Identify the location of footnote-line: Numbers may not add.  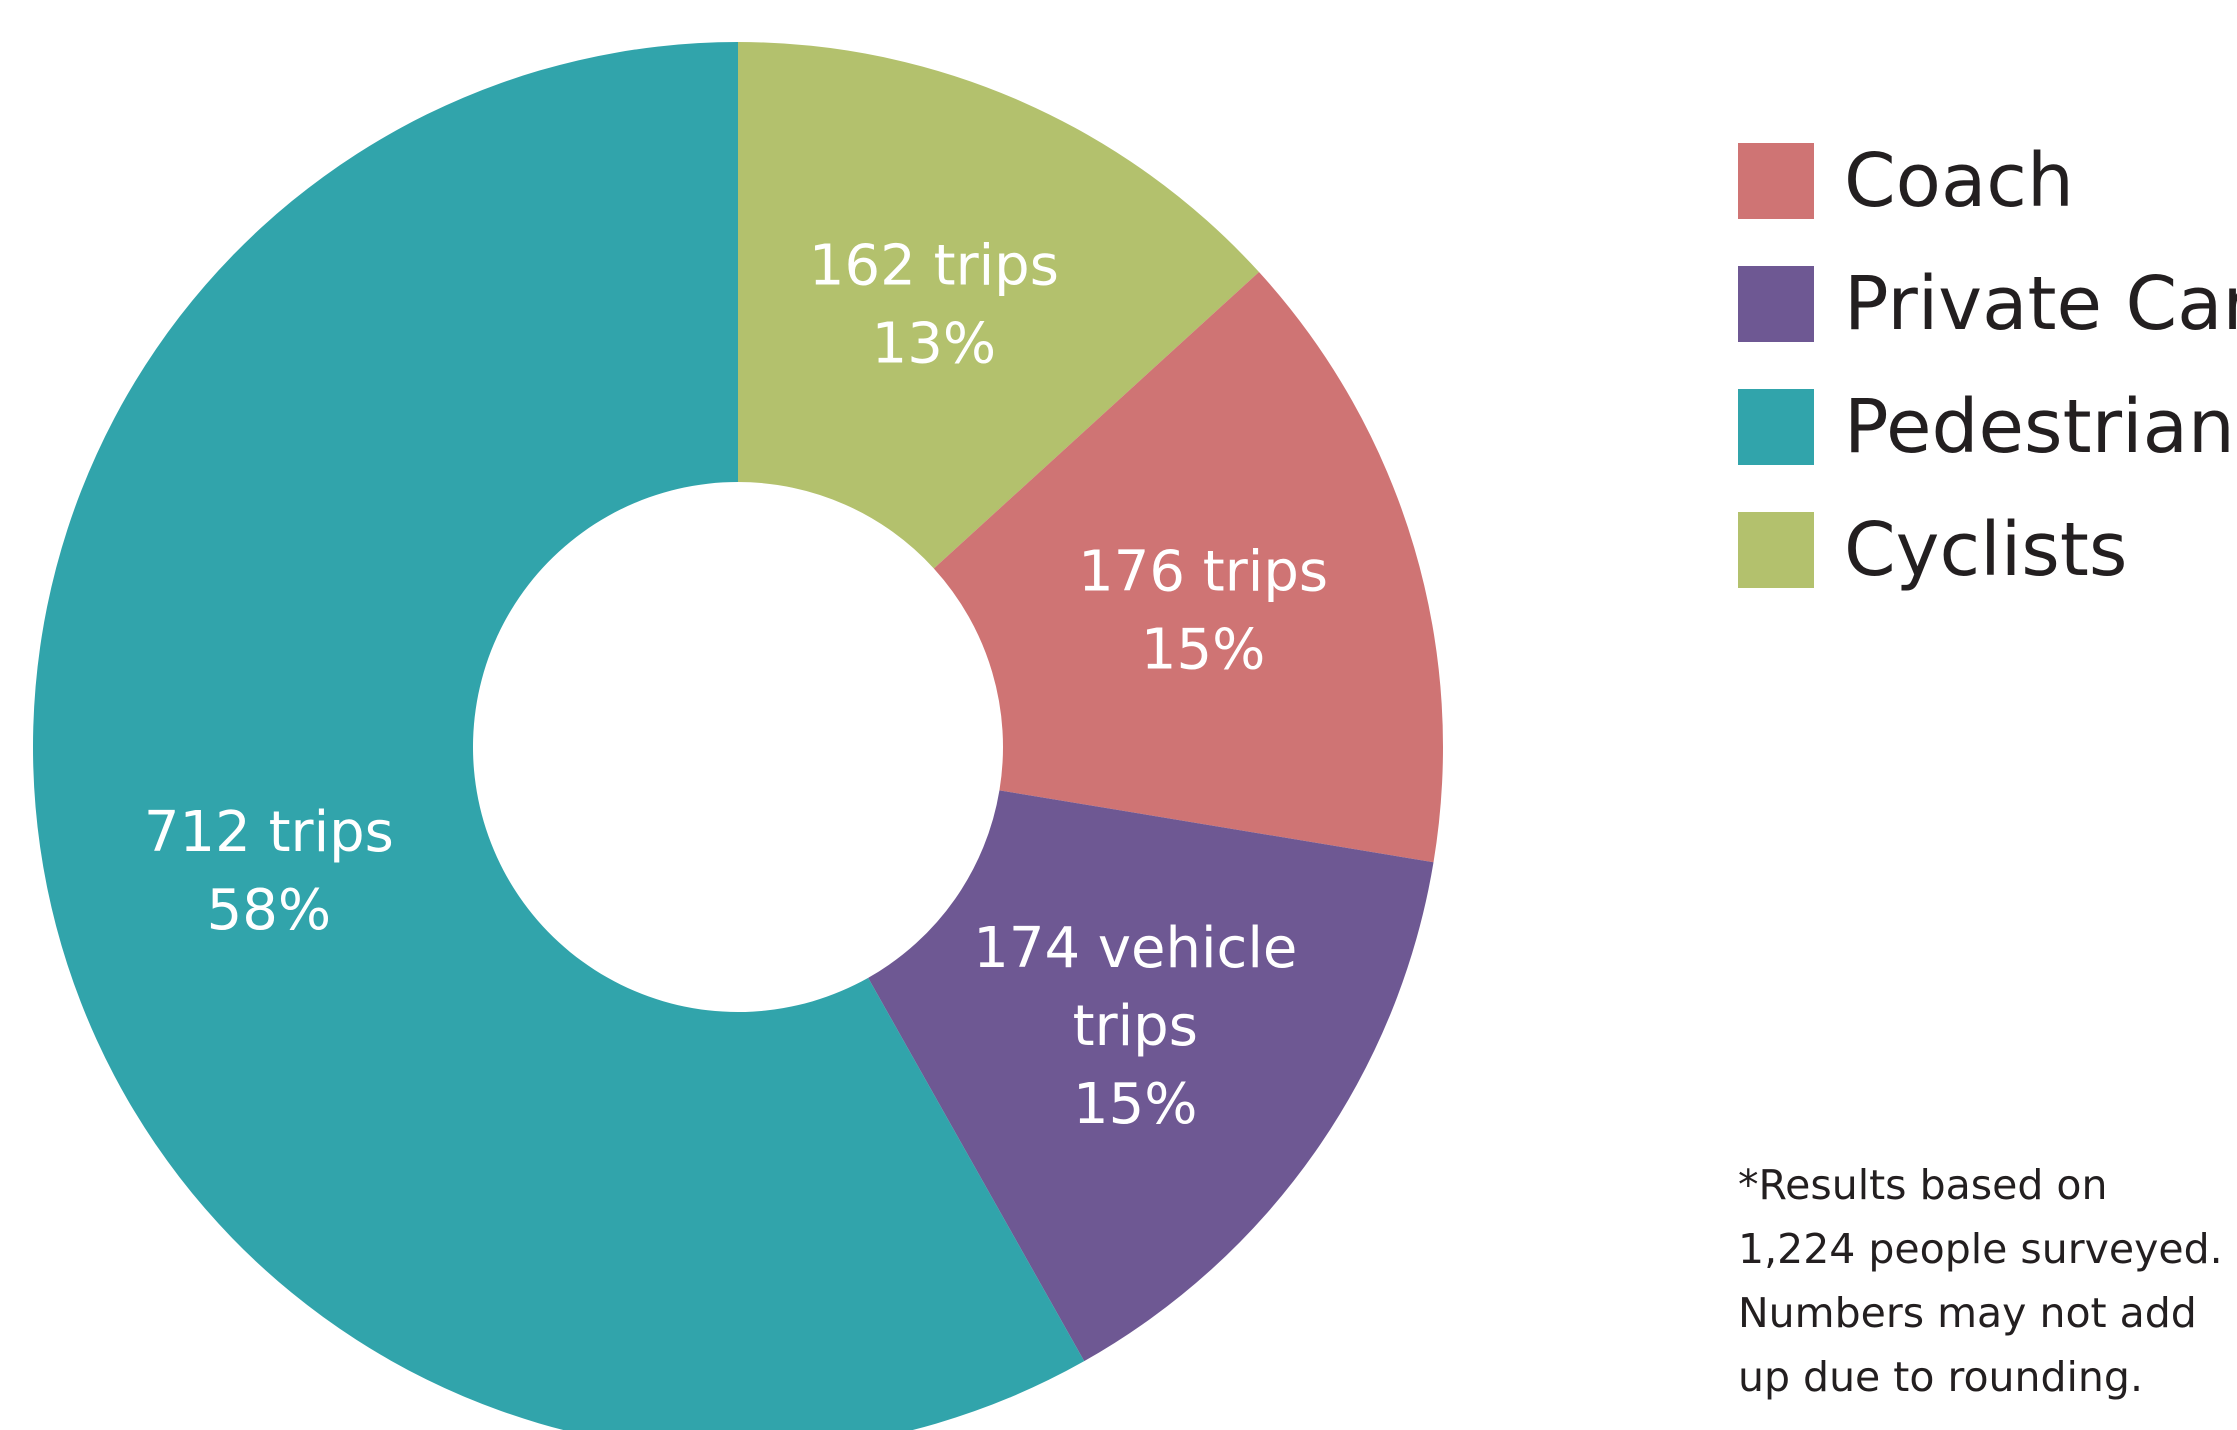
(1967, 1313).